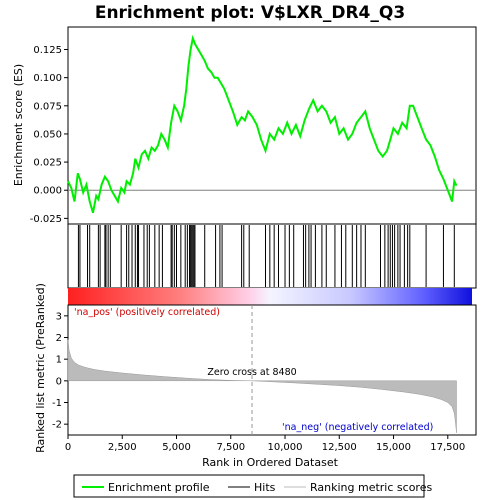 The width and height of the screenshot is (500, 500). What do you see at coordinates (265, 444) in the screenshot?
I see `rank-x-axis: 0 2,500 5,000 7,500 10,000 12,500 15,000 17,500` at bounding box center [265, 444].